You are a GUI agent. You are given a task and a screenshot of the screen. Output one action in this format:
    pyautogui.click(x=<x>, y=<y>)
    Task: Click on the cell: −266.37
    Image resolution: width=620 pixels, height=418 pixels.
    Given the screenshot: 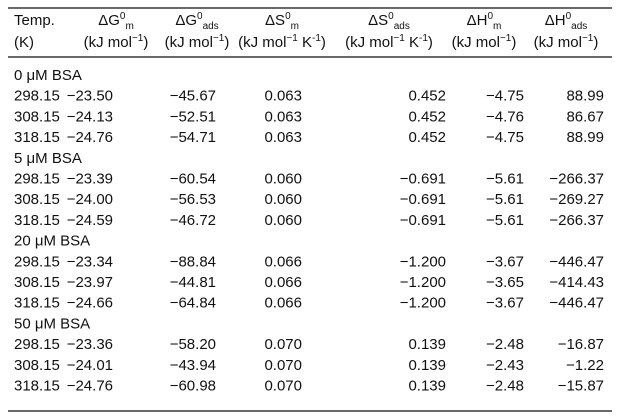 What is the action you would take?
    pyautogui.click(x=576, y=220)
    